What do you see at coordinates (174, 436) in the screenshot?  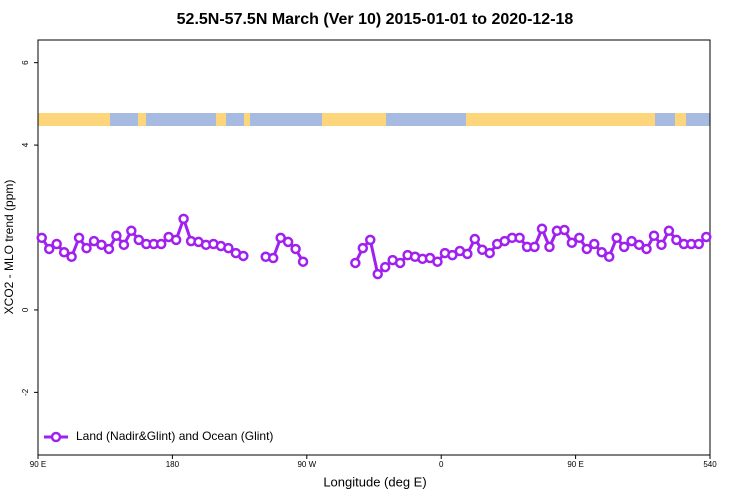 I see `legend-label: Land (Nadir&Glint) and Ocean (Glint)` at bounding box center [174, 436].